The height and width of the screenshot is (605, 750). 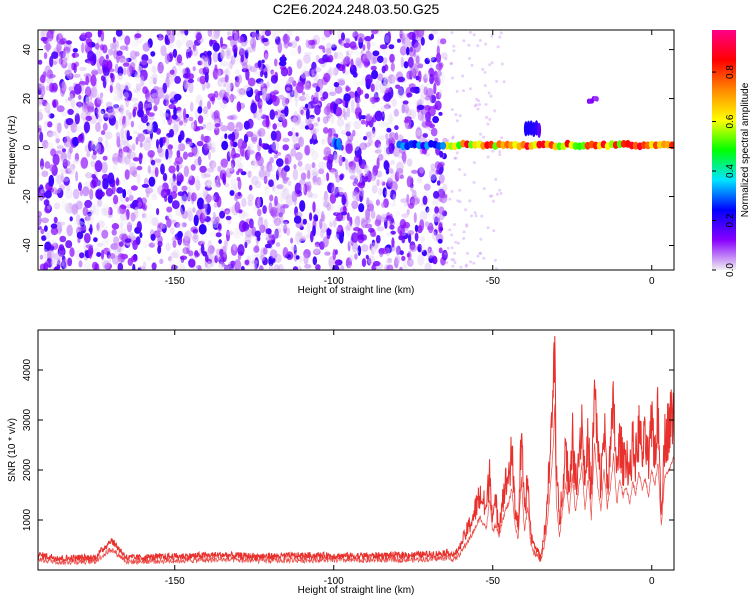 What do you see at coordinates (493, 581) in the screenshot?
I see `snr-x-tick-label: -50` at bounding box center [493, 581].